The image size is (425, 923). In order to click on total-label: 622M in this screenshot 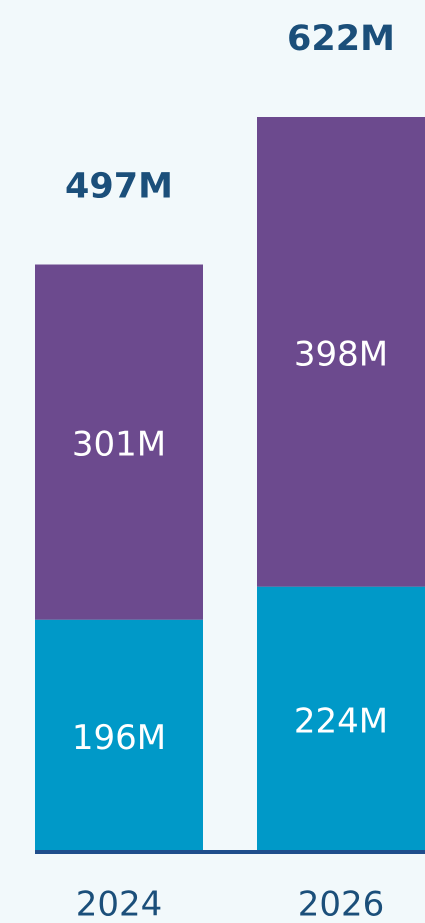, I will do `click(341, 39)`.